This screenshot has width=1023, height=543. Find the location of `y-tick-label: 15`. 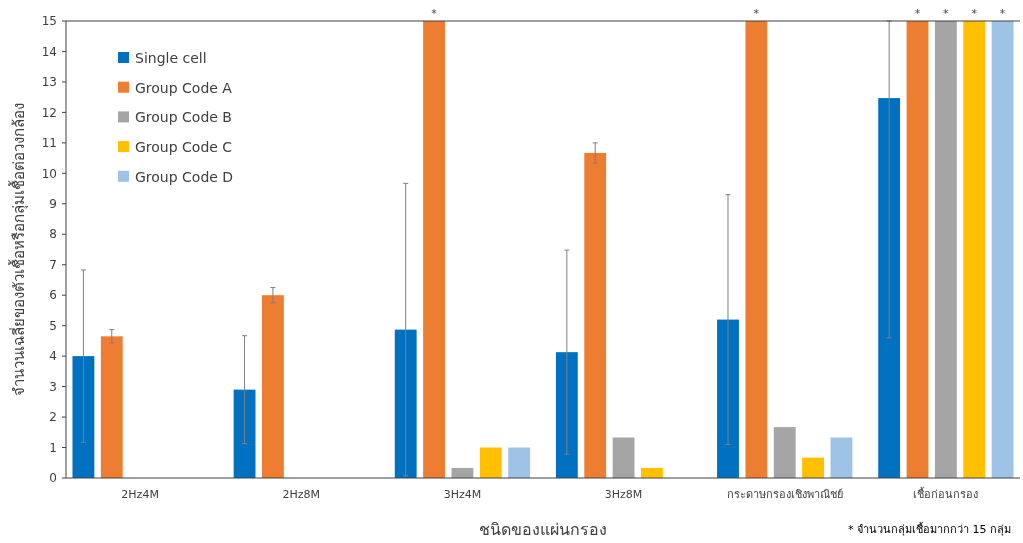

y-tick-label: 15 is located at coordinates (49, 21).